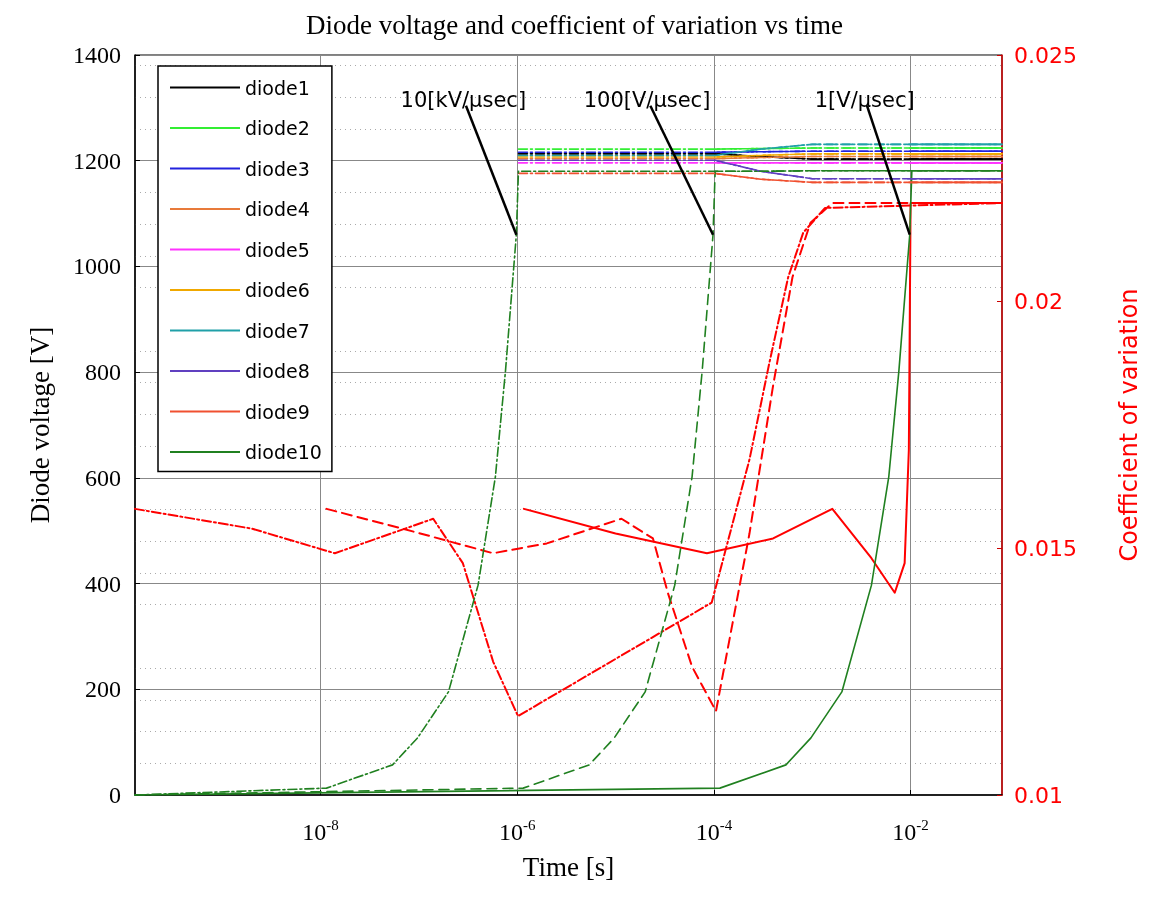 The width and height of the screenshot is (1149, 904). I want to click on y2-tick-label: 0.02, so click(1038, 302).